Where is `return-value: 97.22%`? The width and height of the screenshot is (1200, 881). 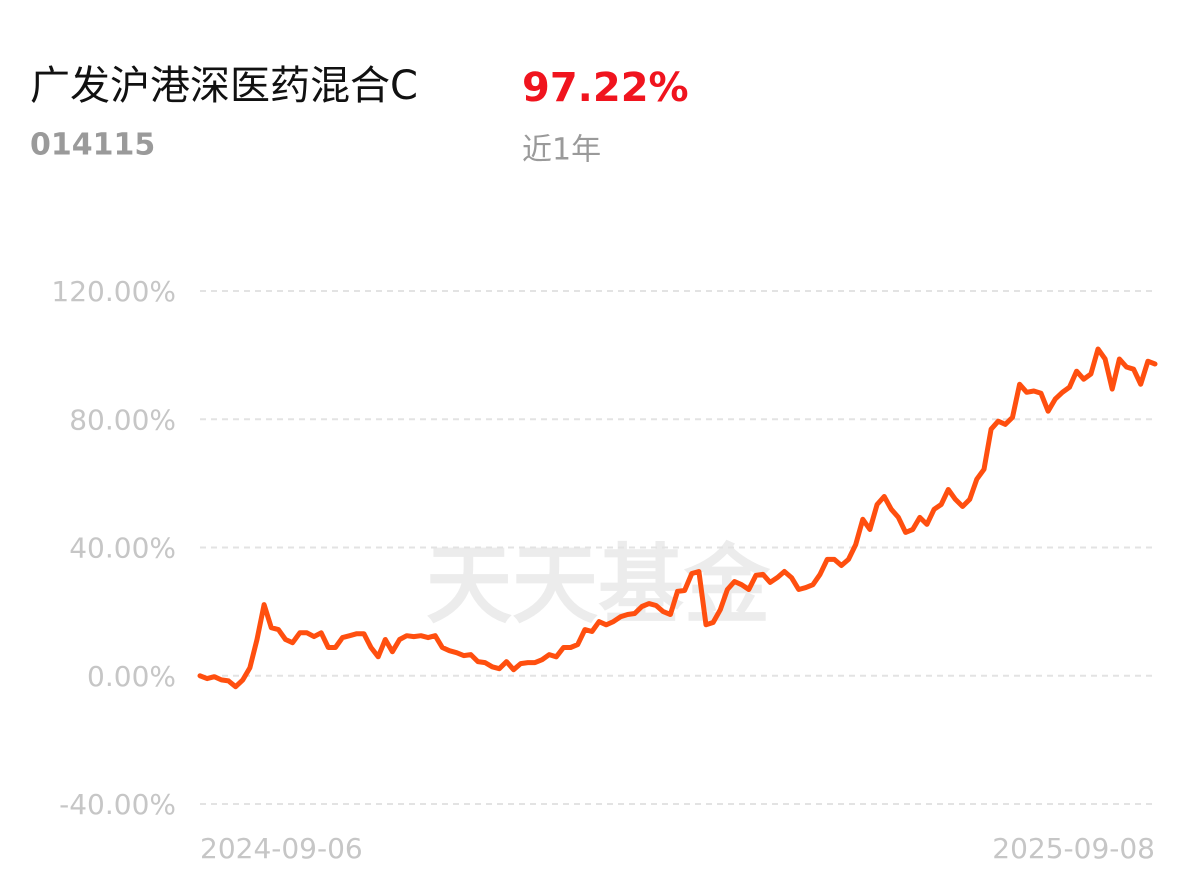 return-value: 97.22% is located at coordinates (605, 88).